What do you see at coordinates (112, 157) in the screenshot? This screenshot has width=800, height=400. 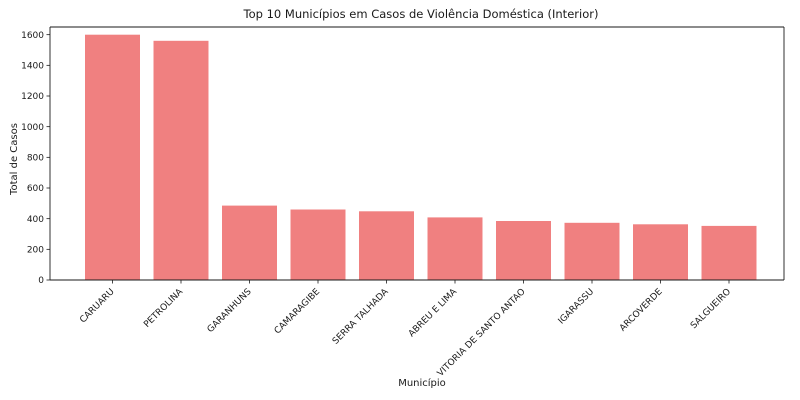 I see `bar-caruaru` at bounding box center [112, 157].